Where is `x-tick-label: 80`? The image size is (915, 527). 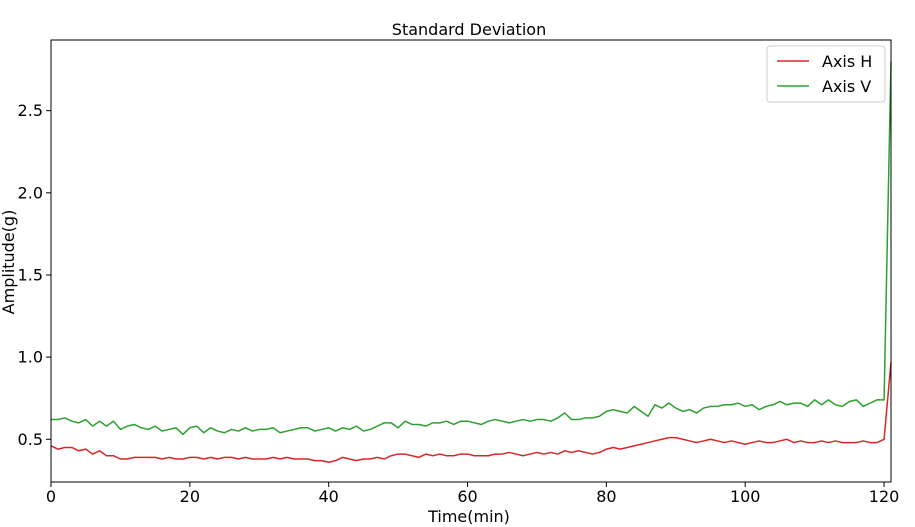 x-tick-label: 80 is located at coordinates (606, 496).